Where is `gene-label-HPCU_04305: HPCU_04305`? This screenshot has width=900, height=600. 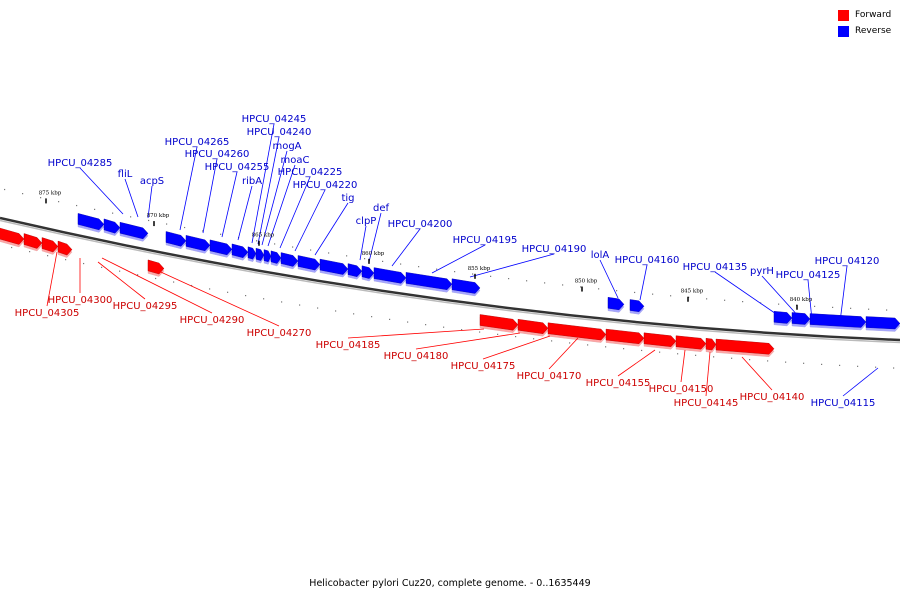 gene-label-HPCU_04305: HPCU_04305 is located at coordinates (47, 313).